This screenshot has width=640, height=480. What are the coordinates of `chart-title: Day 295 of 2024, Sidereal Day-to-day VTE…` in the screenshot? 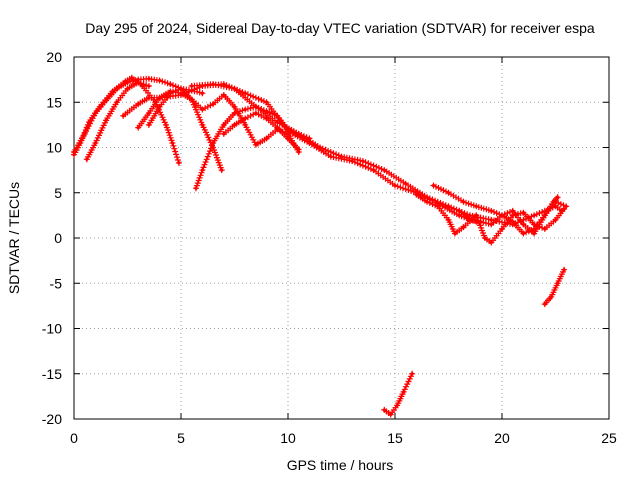 It's located at (340, 28).